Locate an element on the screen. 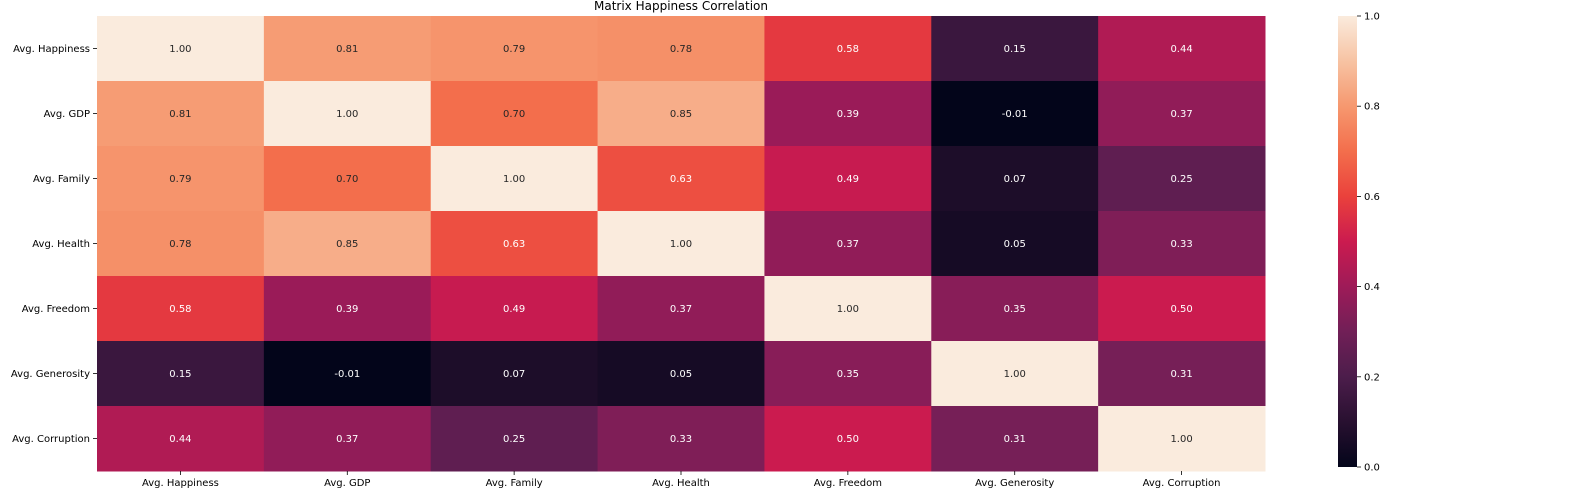 Image resolution: width=1584 pixels, height=504 pixels. cell-value-label: 0.79 is located at coordinates (180, 179).